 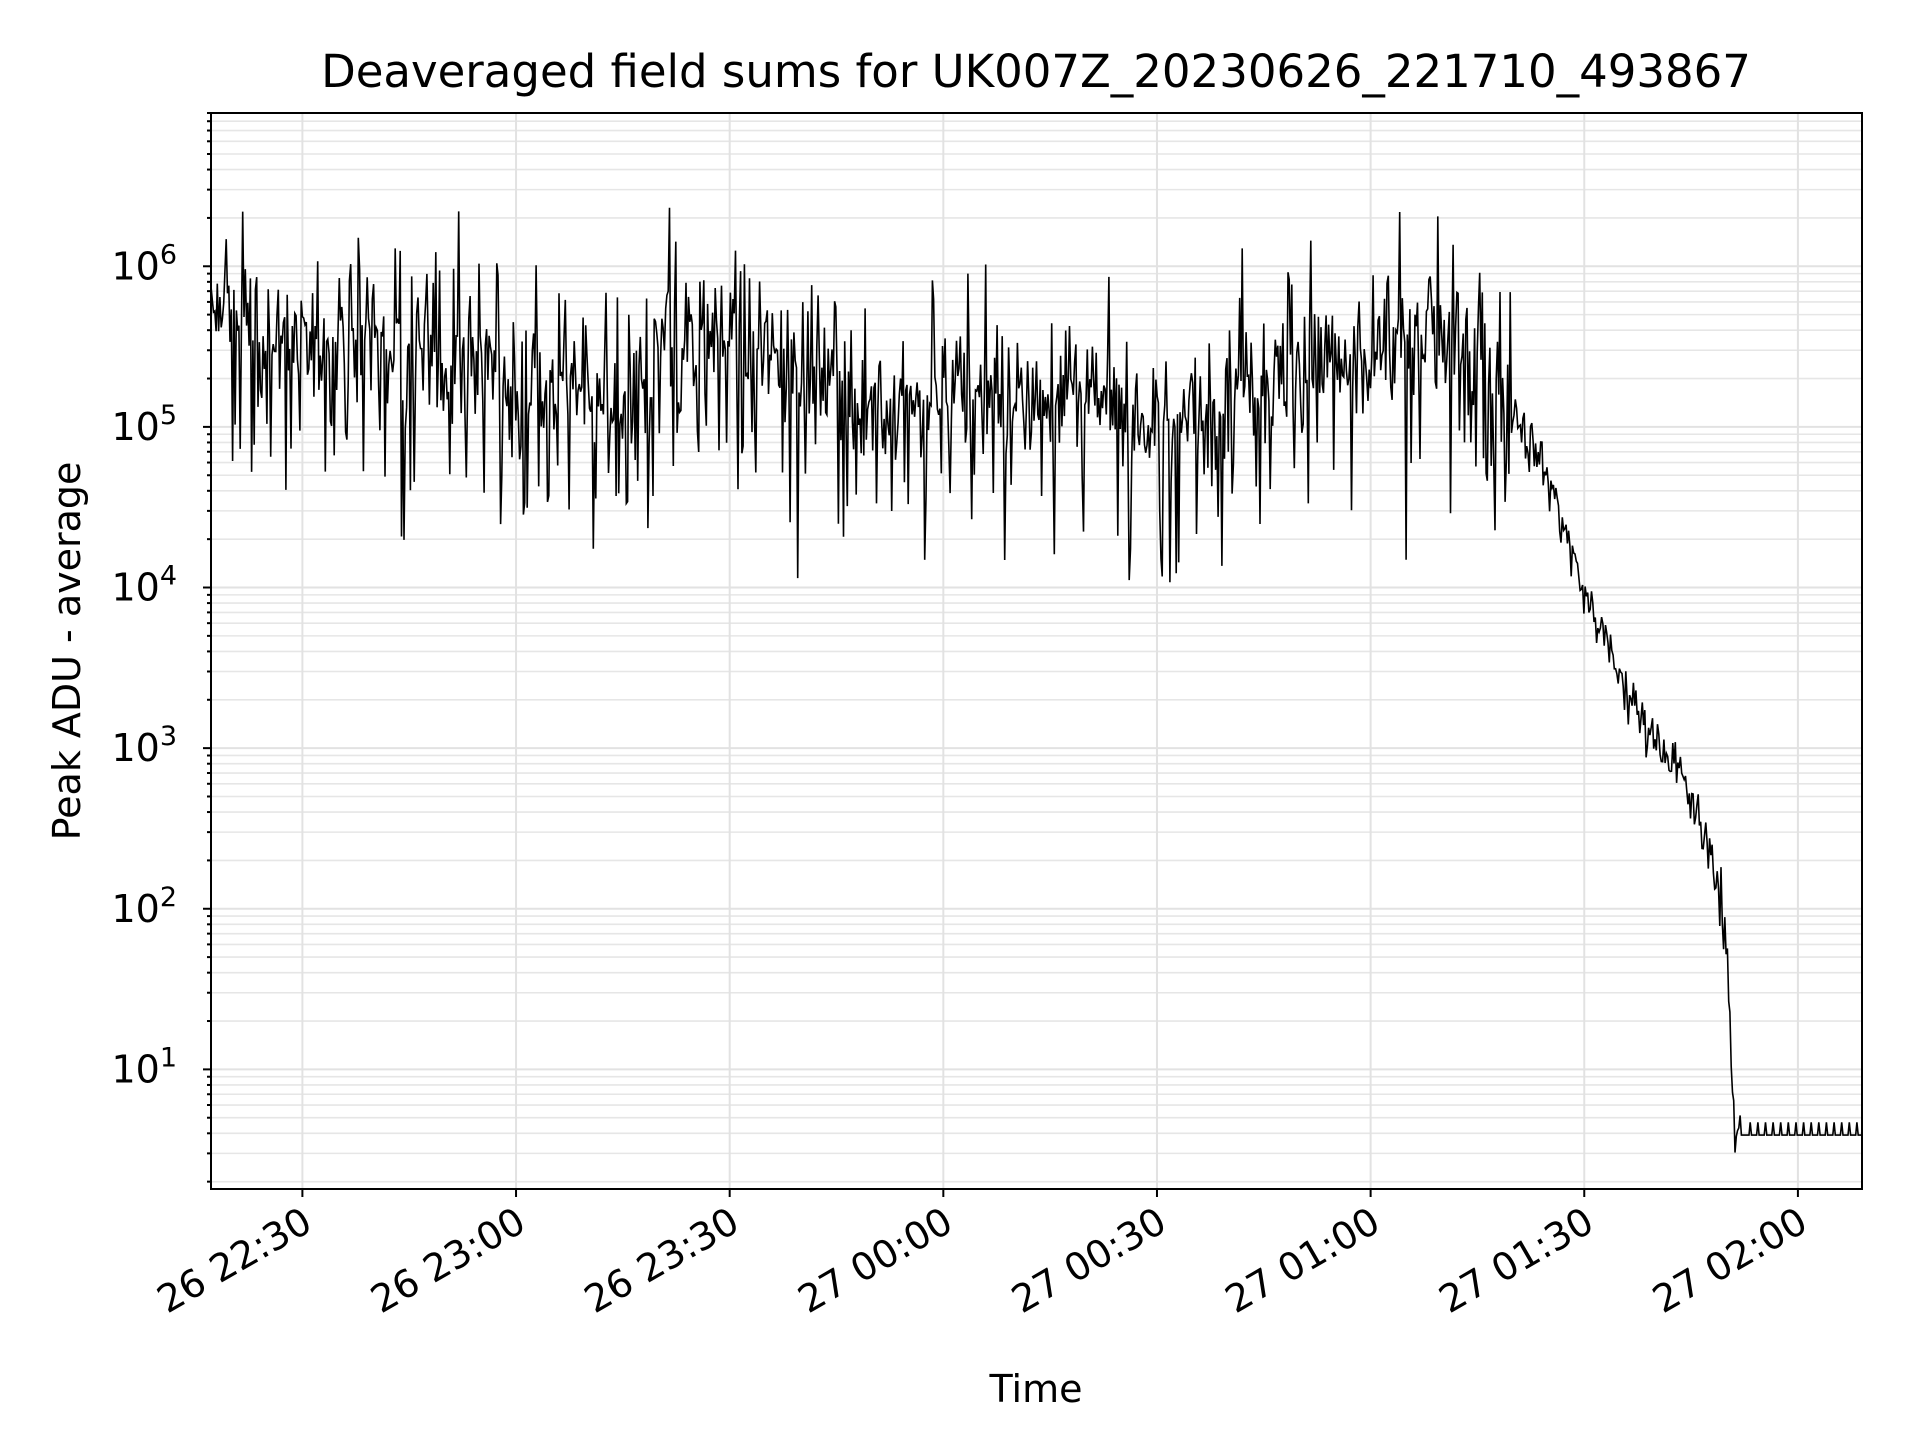 What do you see at coordinates (144, 906) in the screenshot?
I see `y-tick-label: 102` at bounding box center [144, 906].